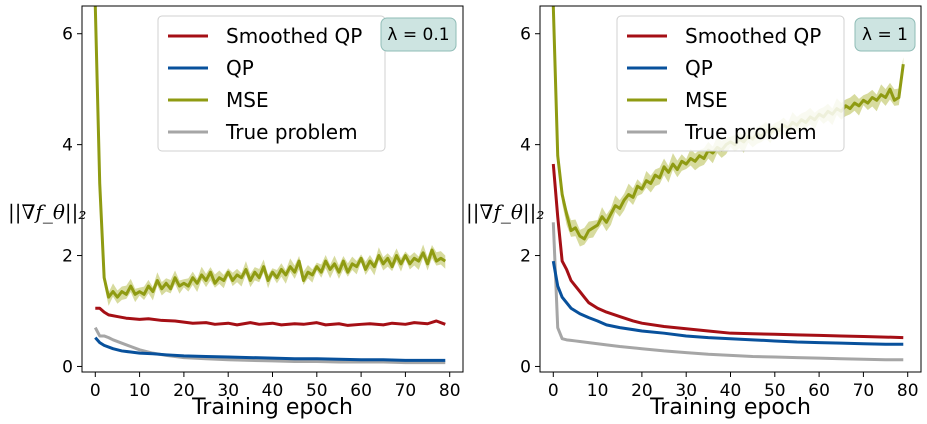 The image size is (927, 424). Describe the element at coordinates (270, 316) in the screenshot. I see `series-line-smoothed-qp` at that location.